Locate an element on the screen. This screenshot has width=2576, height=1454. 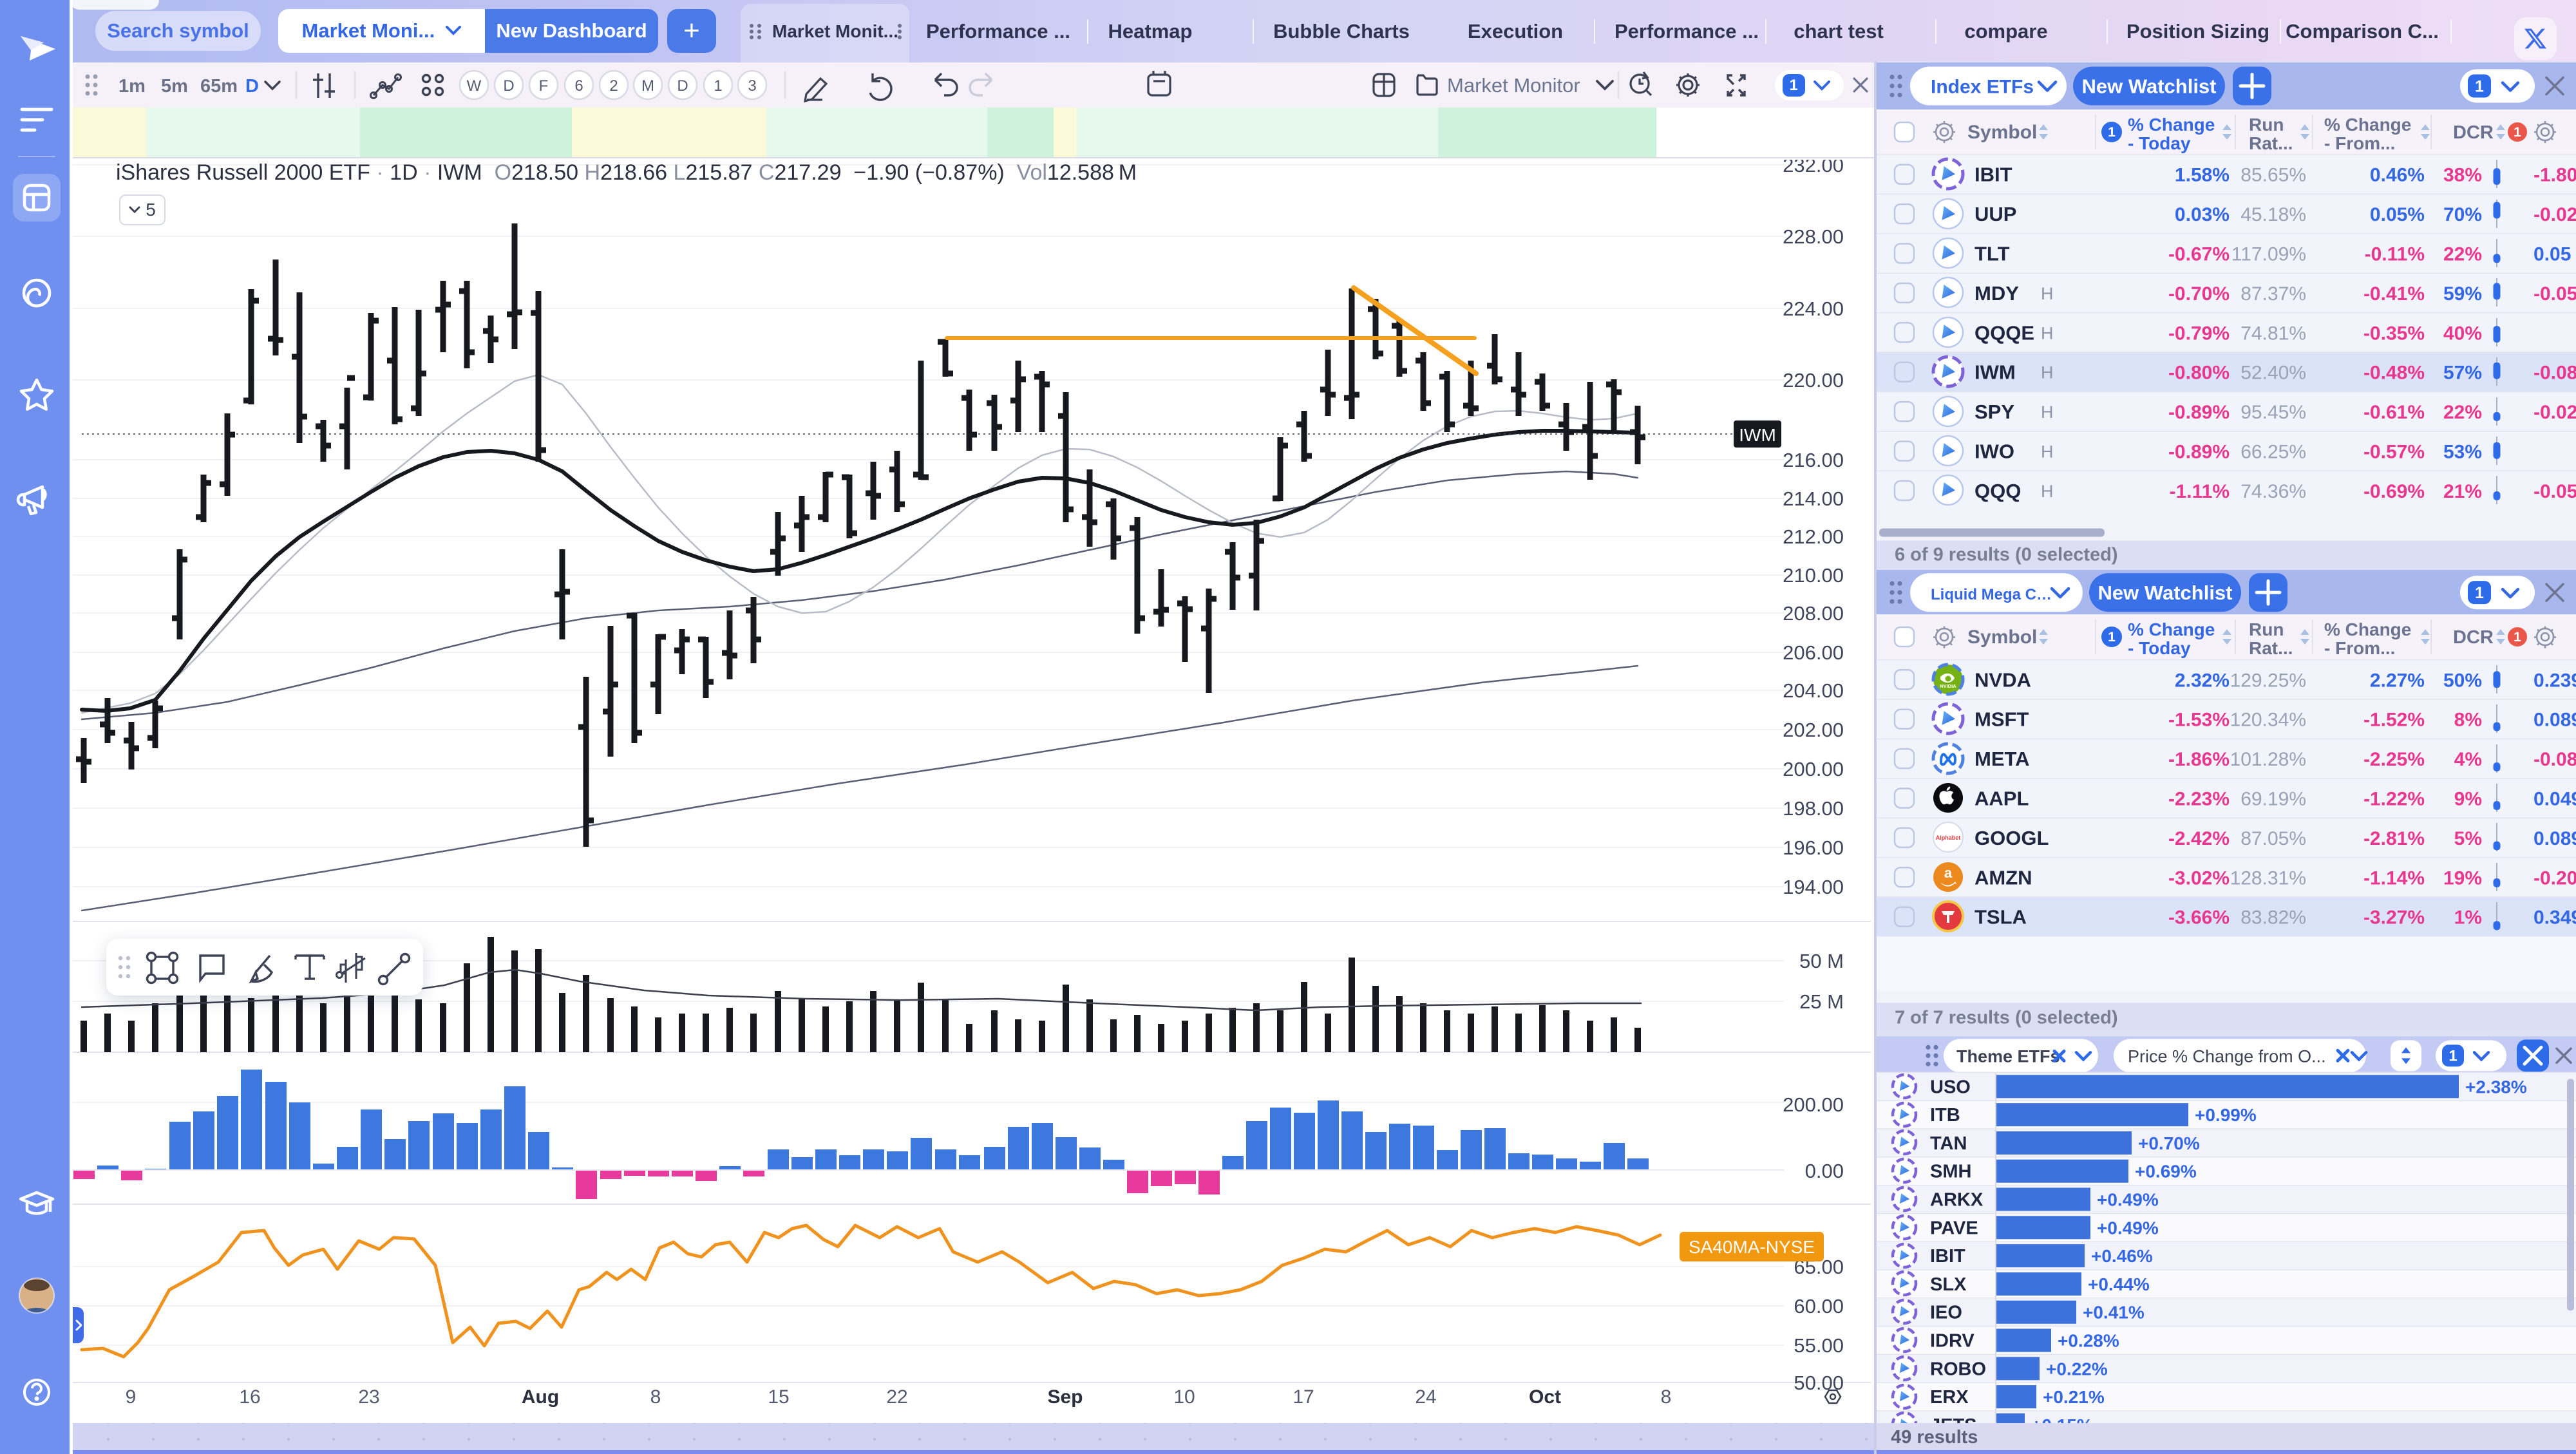
svg-text: 0.03% is located at coordinates (2202, 214).